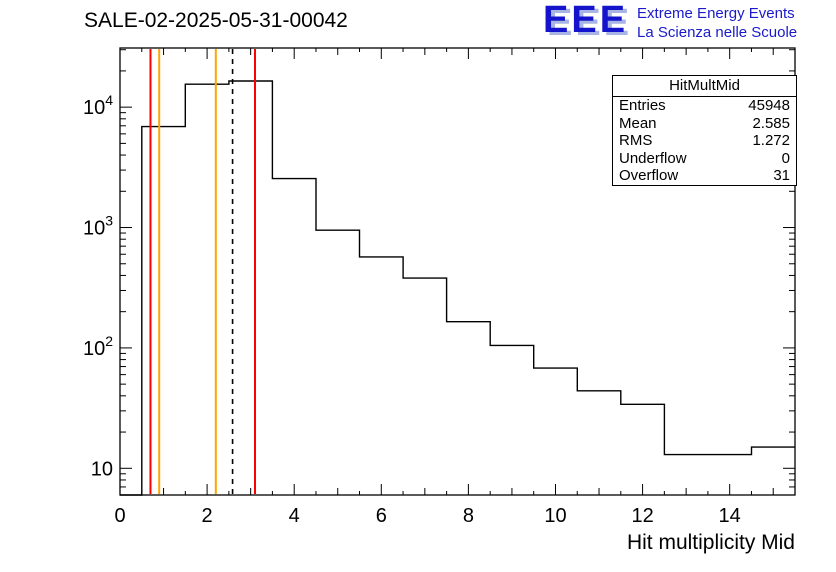 This screenshot has width=836, height=572. I want to click on stats-row-label: Entries, so click(642, 105).